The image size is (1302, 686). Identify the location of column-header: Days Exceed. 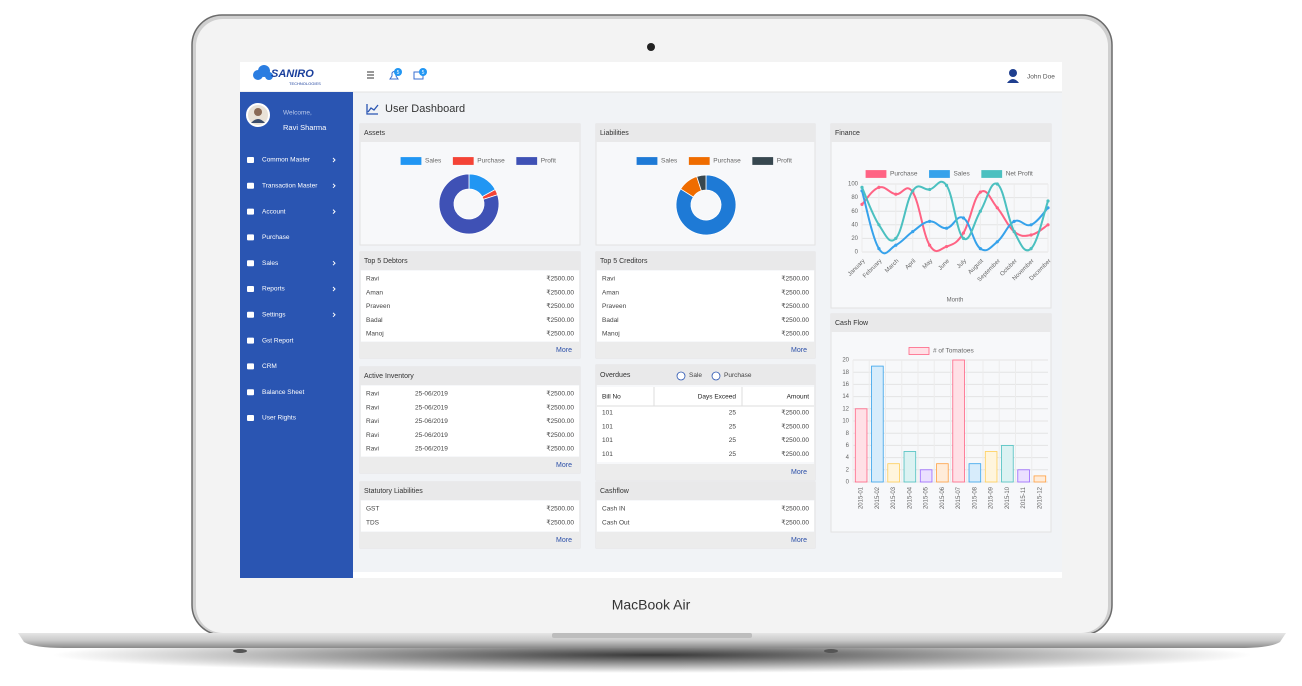
(717, 397).